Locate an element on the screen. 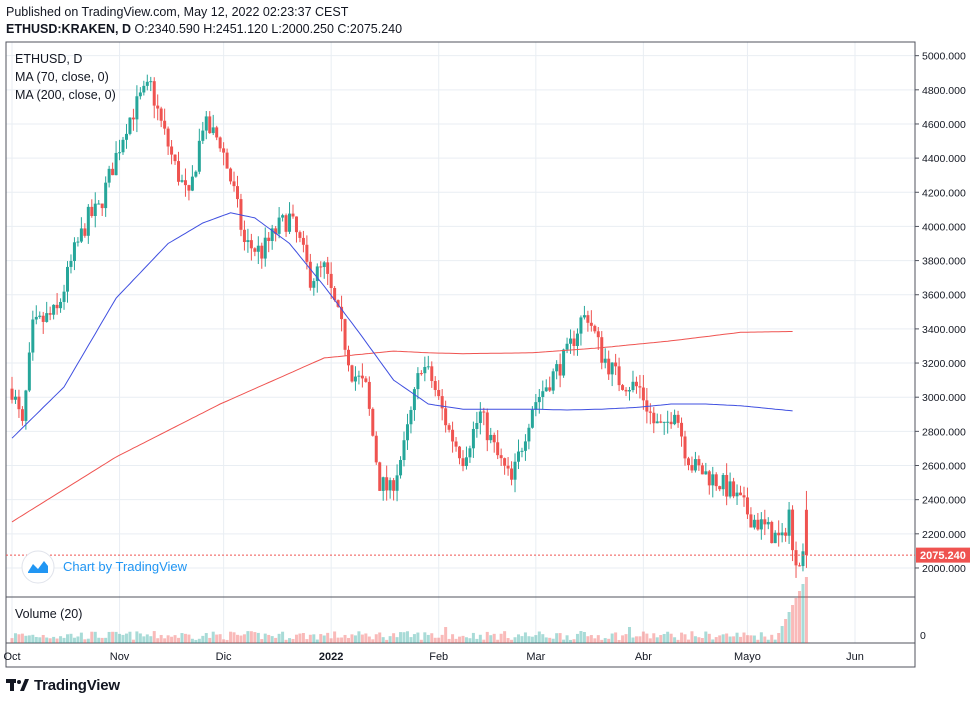  svg-text: 2075.240 is located at coordinates (943, 556).